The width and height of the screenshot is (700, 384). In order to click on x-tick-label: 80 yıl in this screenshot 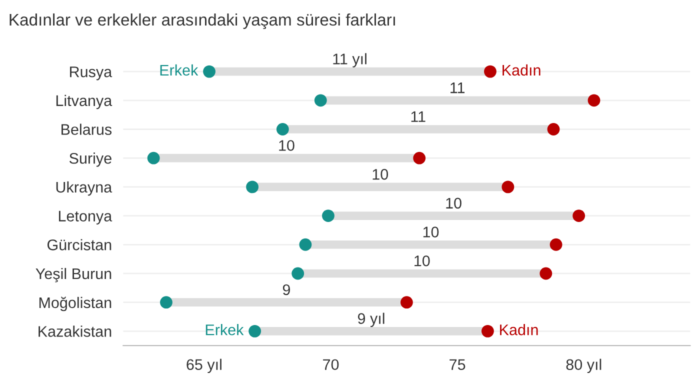, I will do `click(584, 366)`.